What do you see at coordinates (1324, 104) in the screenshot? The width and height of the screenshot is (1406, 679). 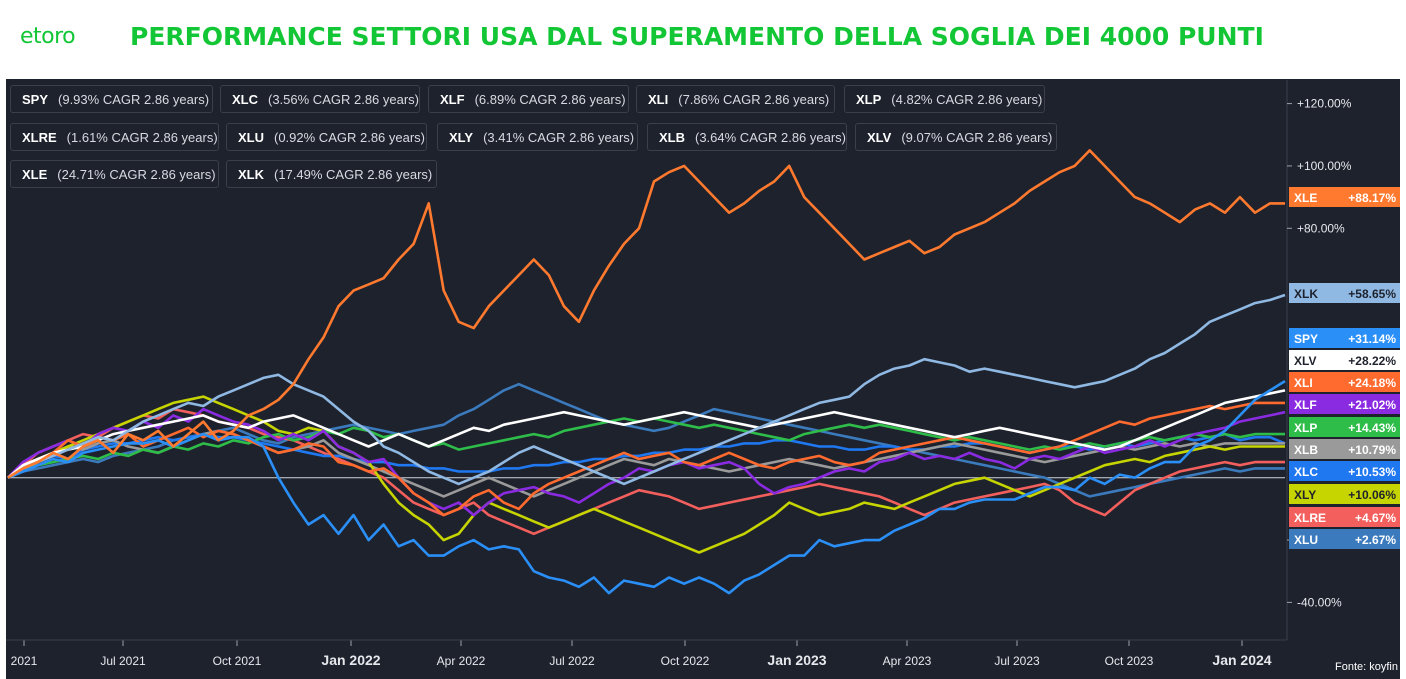 I see `y-tick-label: +120.00%` at bounding box center [1324, 104].